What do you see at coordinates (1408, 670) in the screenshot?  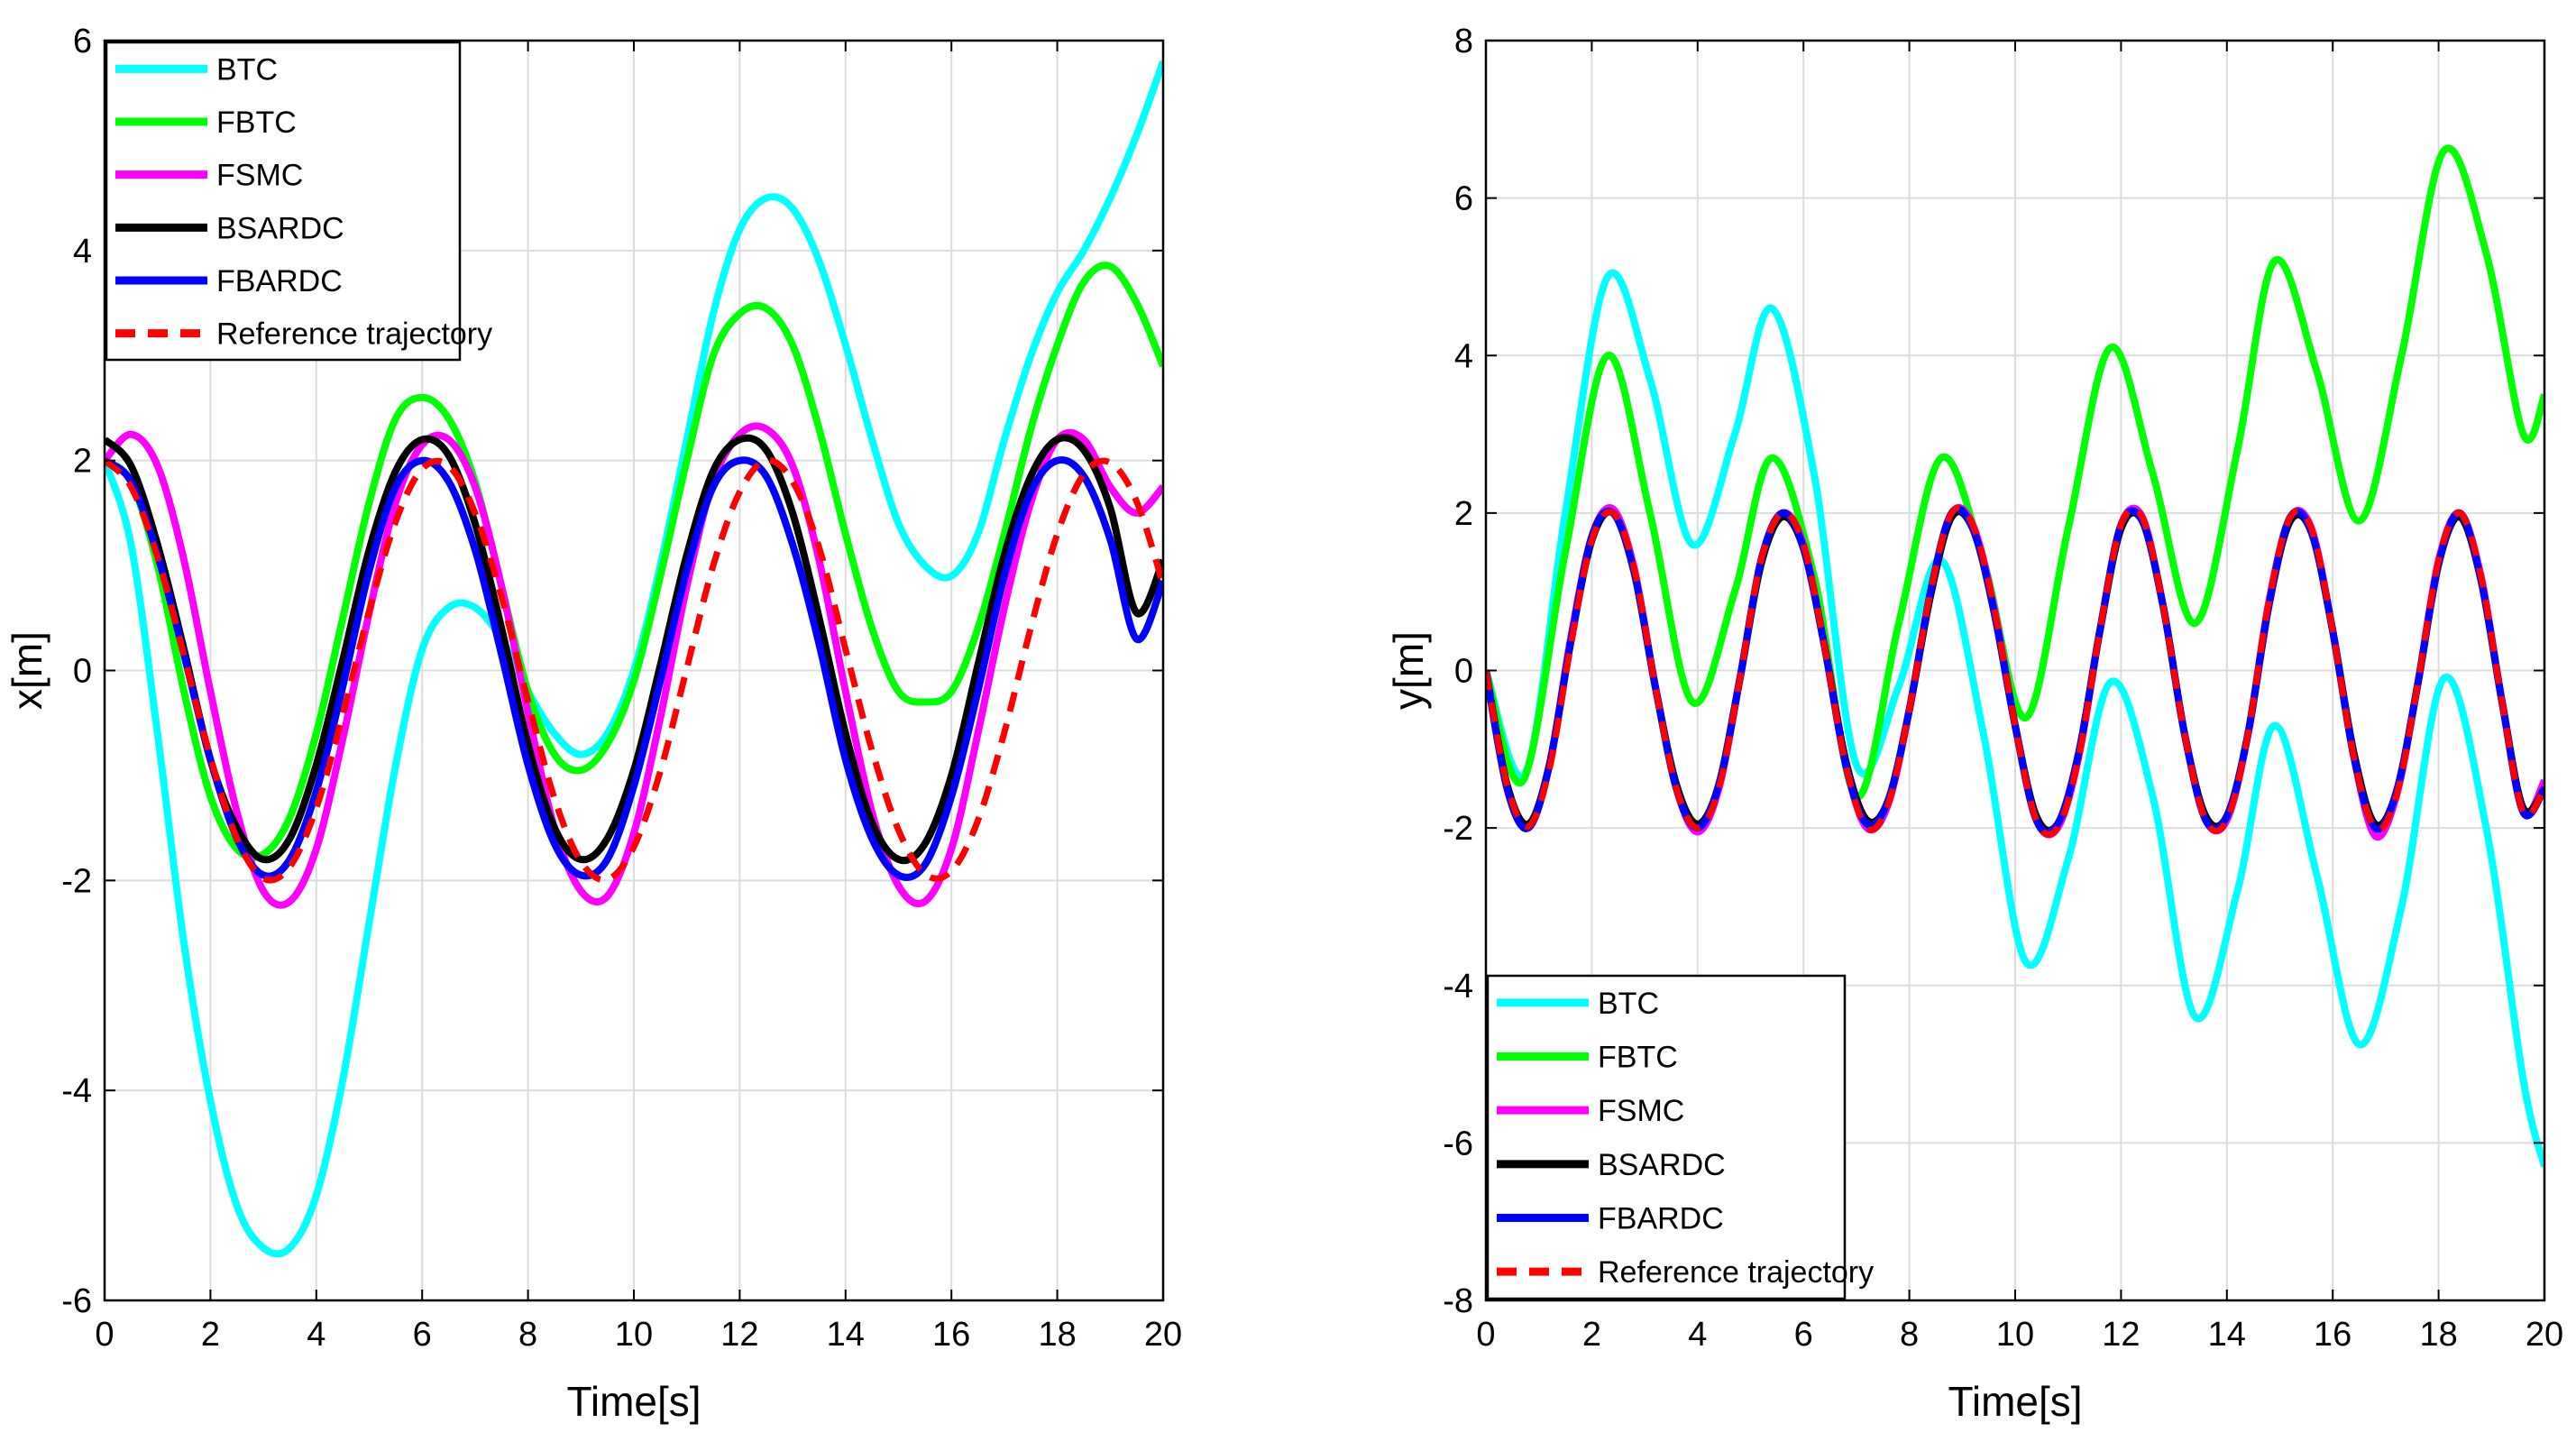 I see `y-axis-label: y[m]` at bounding box center [1408, 670].